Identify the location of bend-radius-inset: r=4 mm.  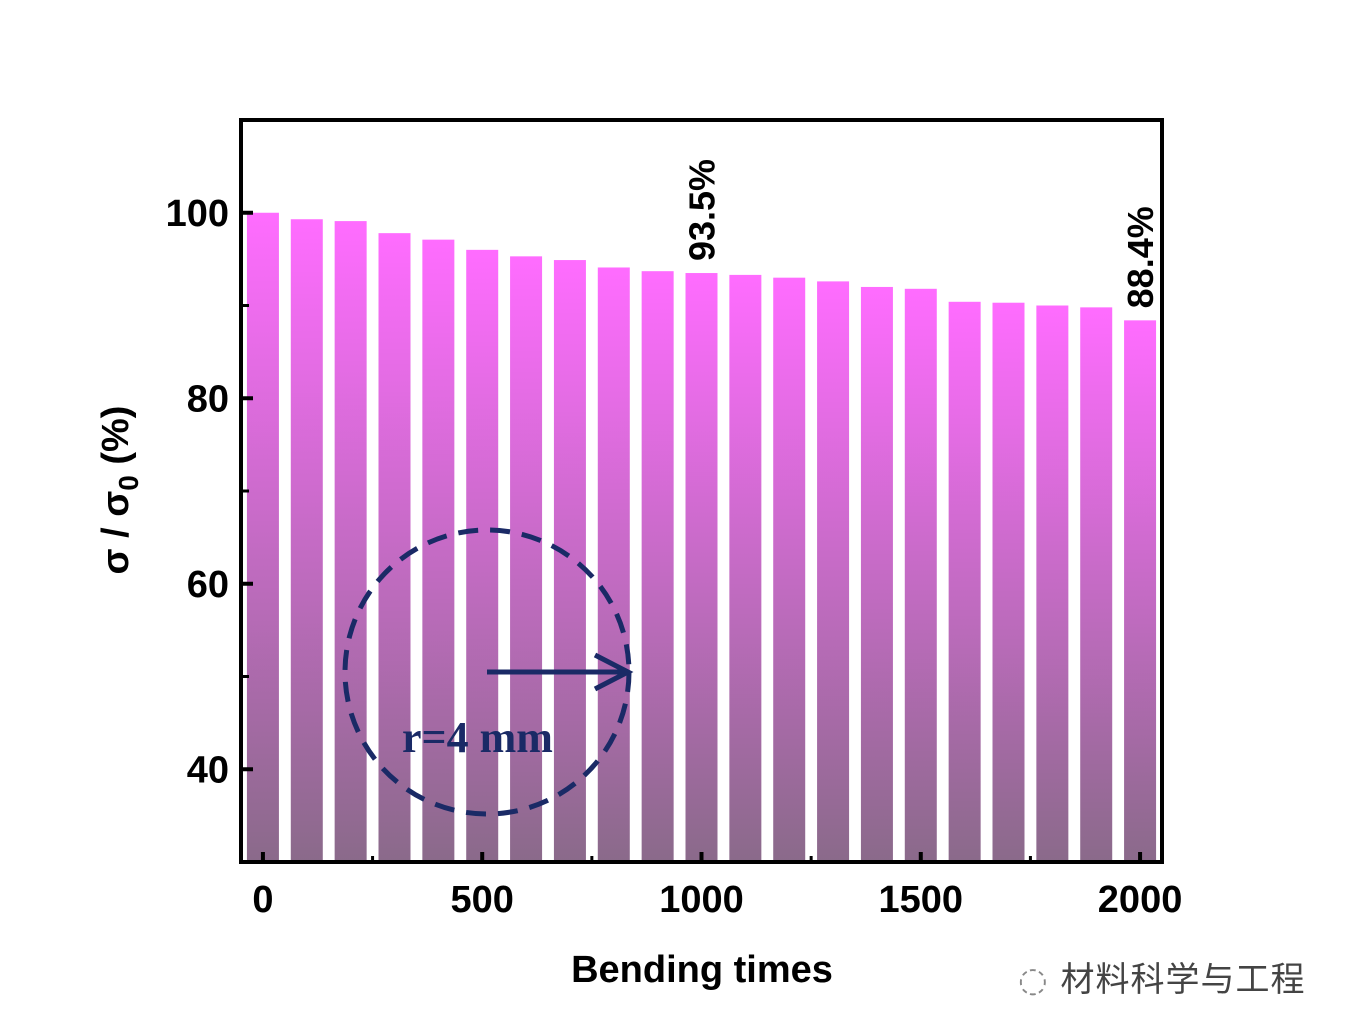
(488, 672).